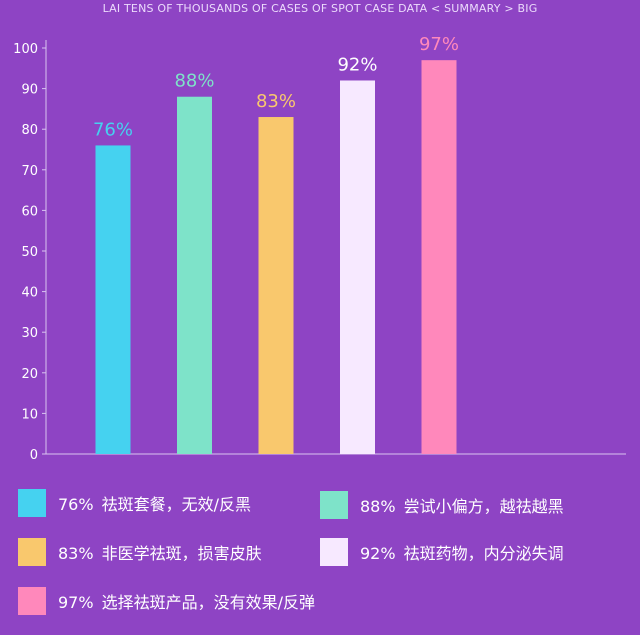 This screenshot has height=635, width=640. Describe the element at coordinates (29, 171) in the screenshot. I see `y-tick-label: 70` at that location.